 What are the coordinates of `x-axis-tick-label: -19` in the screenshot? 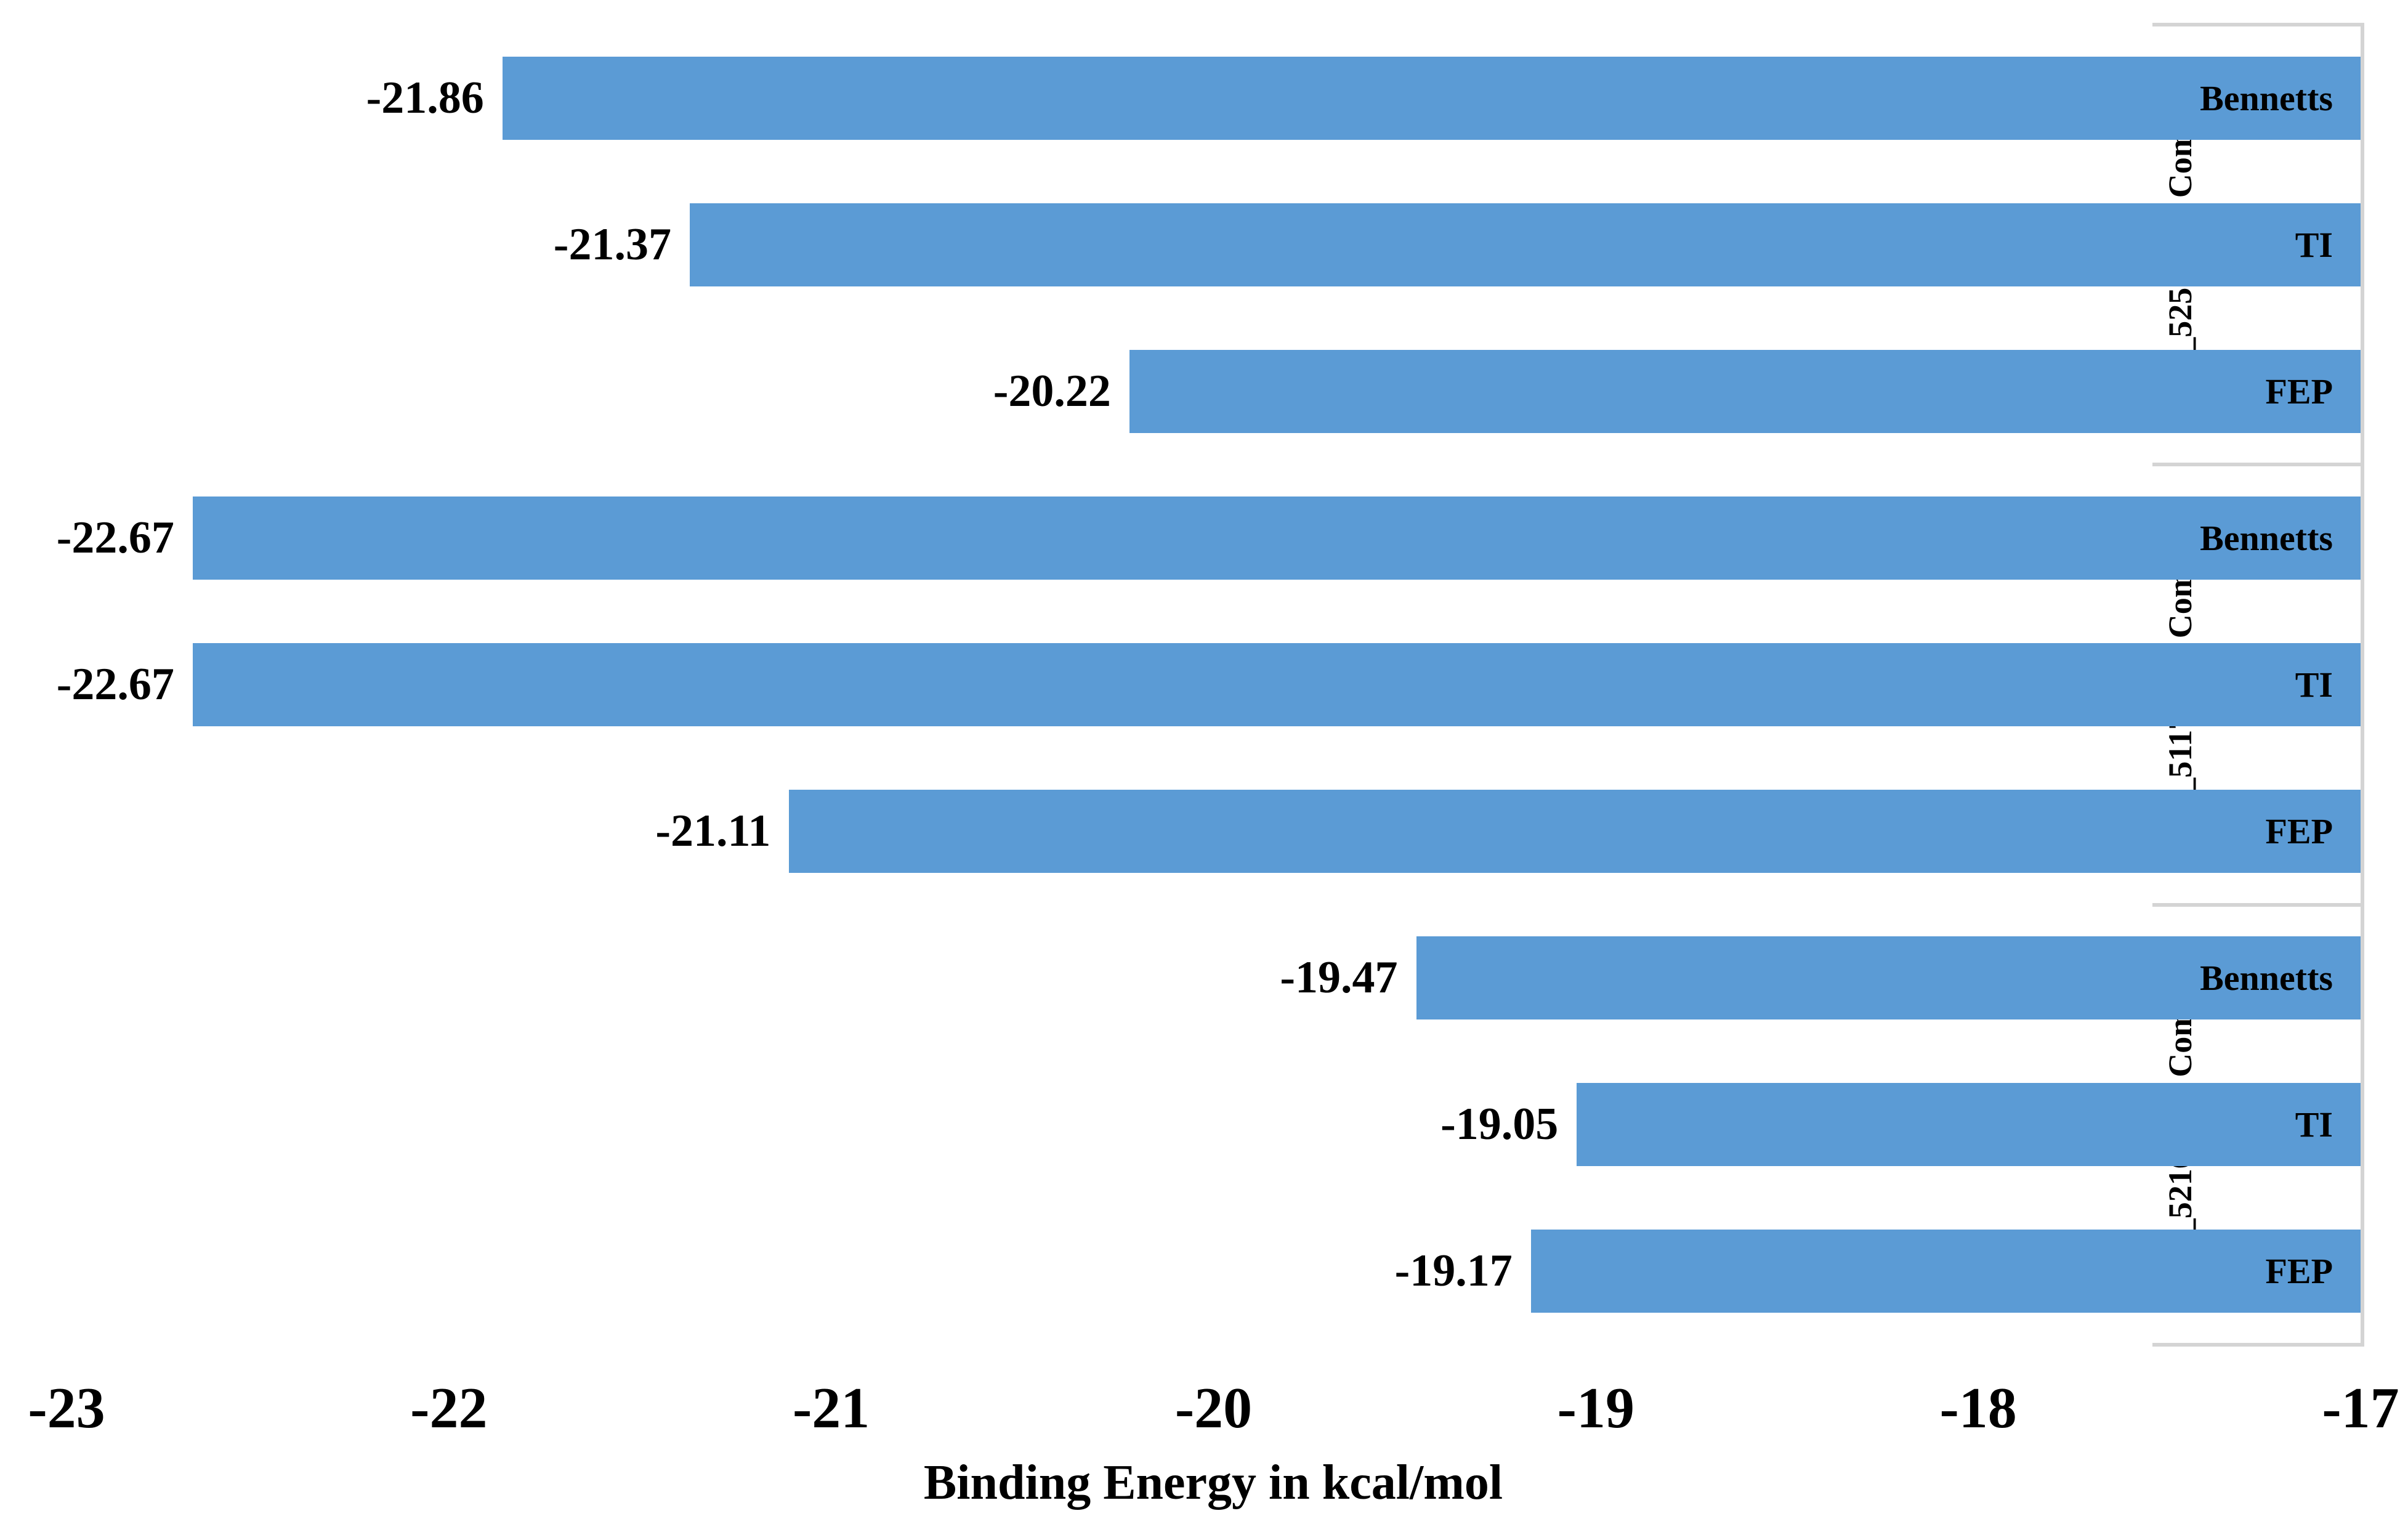 It's located at (1595, 1408).